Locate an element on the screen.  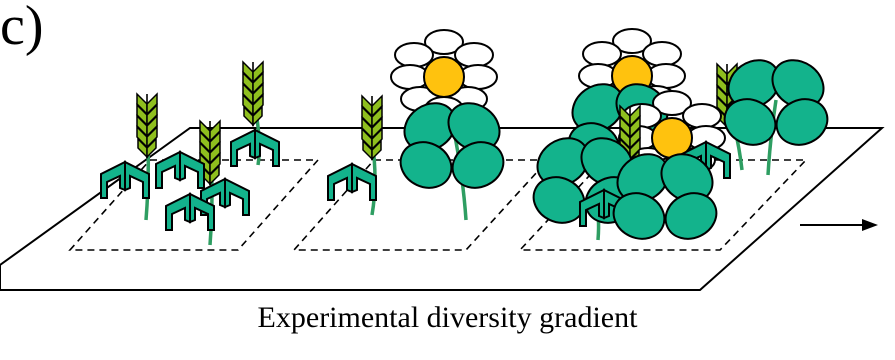
panel-label: c) is located at coordinates (22, 28).